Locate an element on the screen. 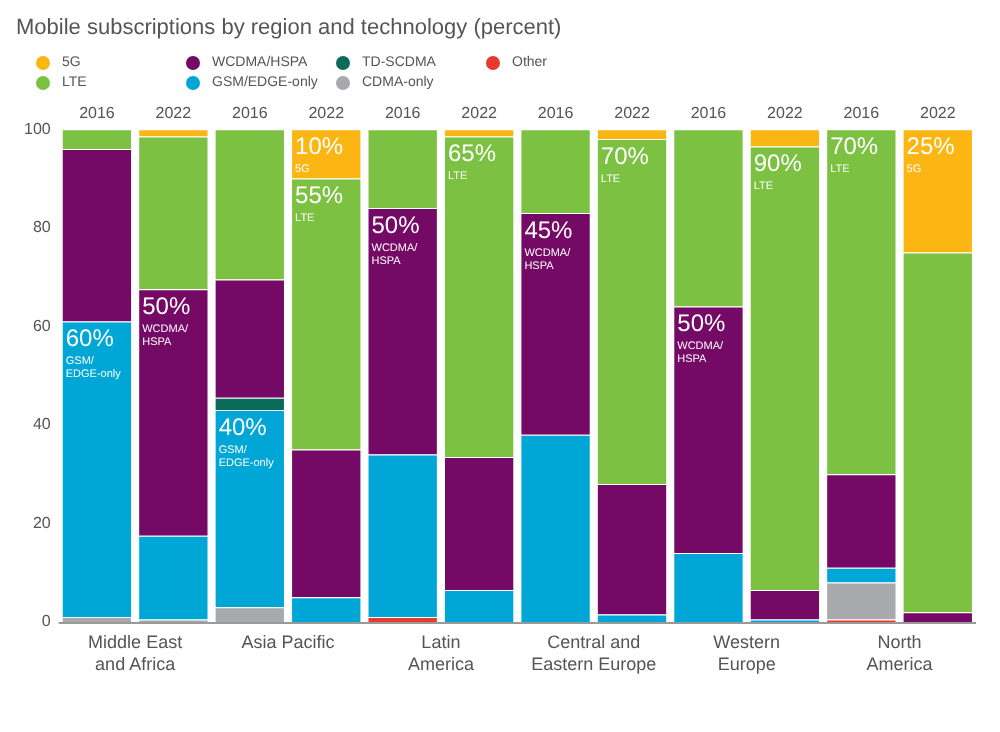 The image size is (1000, 732). text: Asia Pacific is located at coordinates (288, 641).